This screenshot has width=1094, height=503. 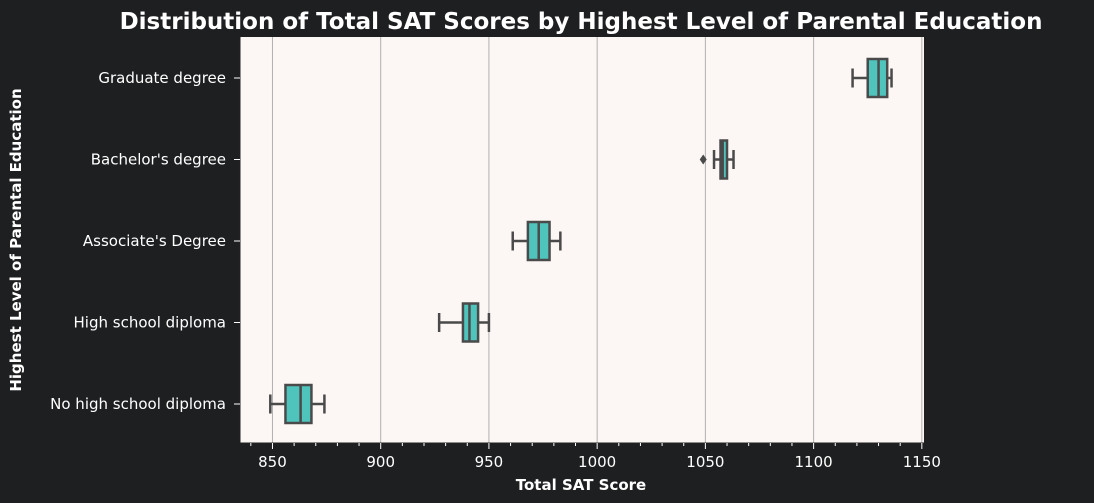 What do you see at coordinates (814, 462) in the screenshot?
I see `x-tick-label: 1100` at bounding box center [814, 462].